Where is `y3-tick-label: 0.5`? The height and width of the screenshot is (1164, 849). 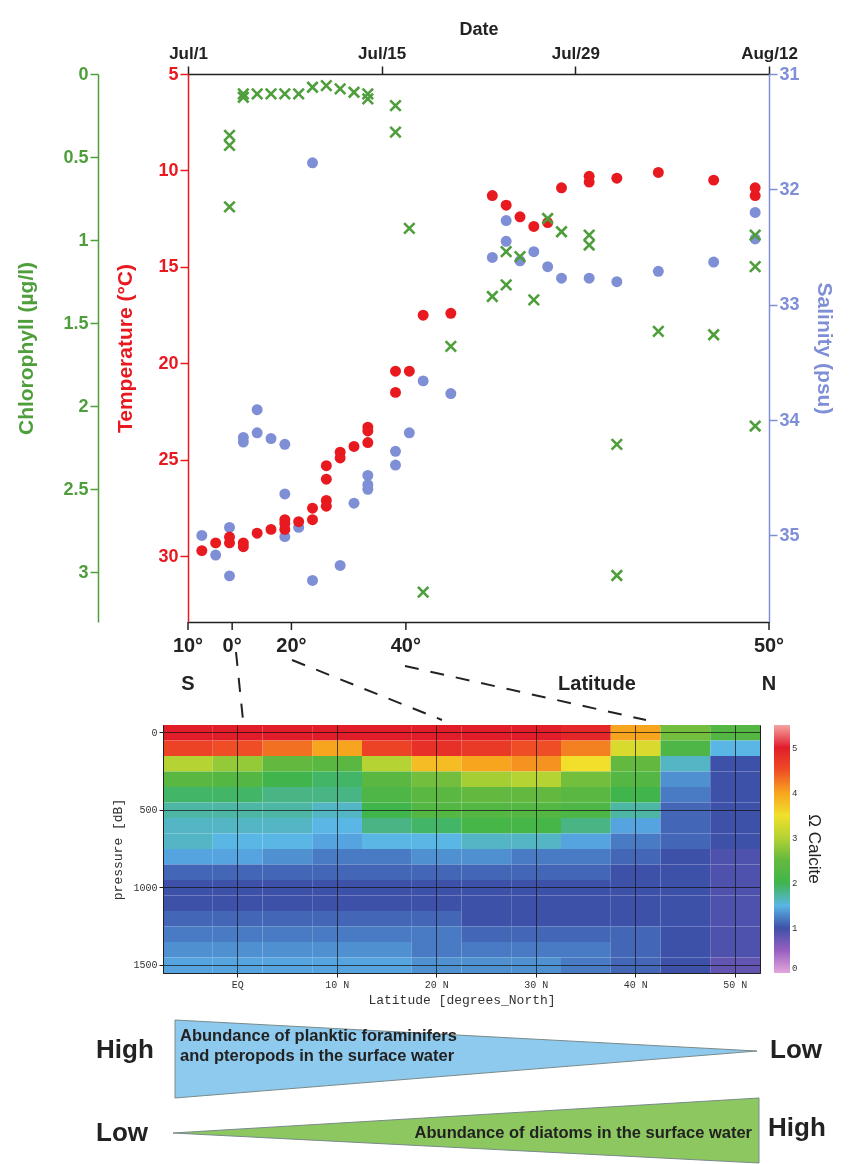 y3-tick-label: 0.5 is located at coordinates (76, 156).